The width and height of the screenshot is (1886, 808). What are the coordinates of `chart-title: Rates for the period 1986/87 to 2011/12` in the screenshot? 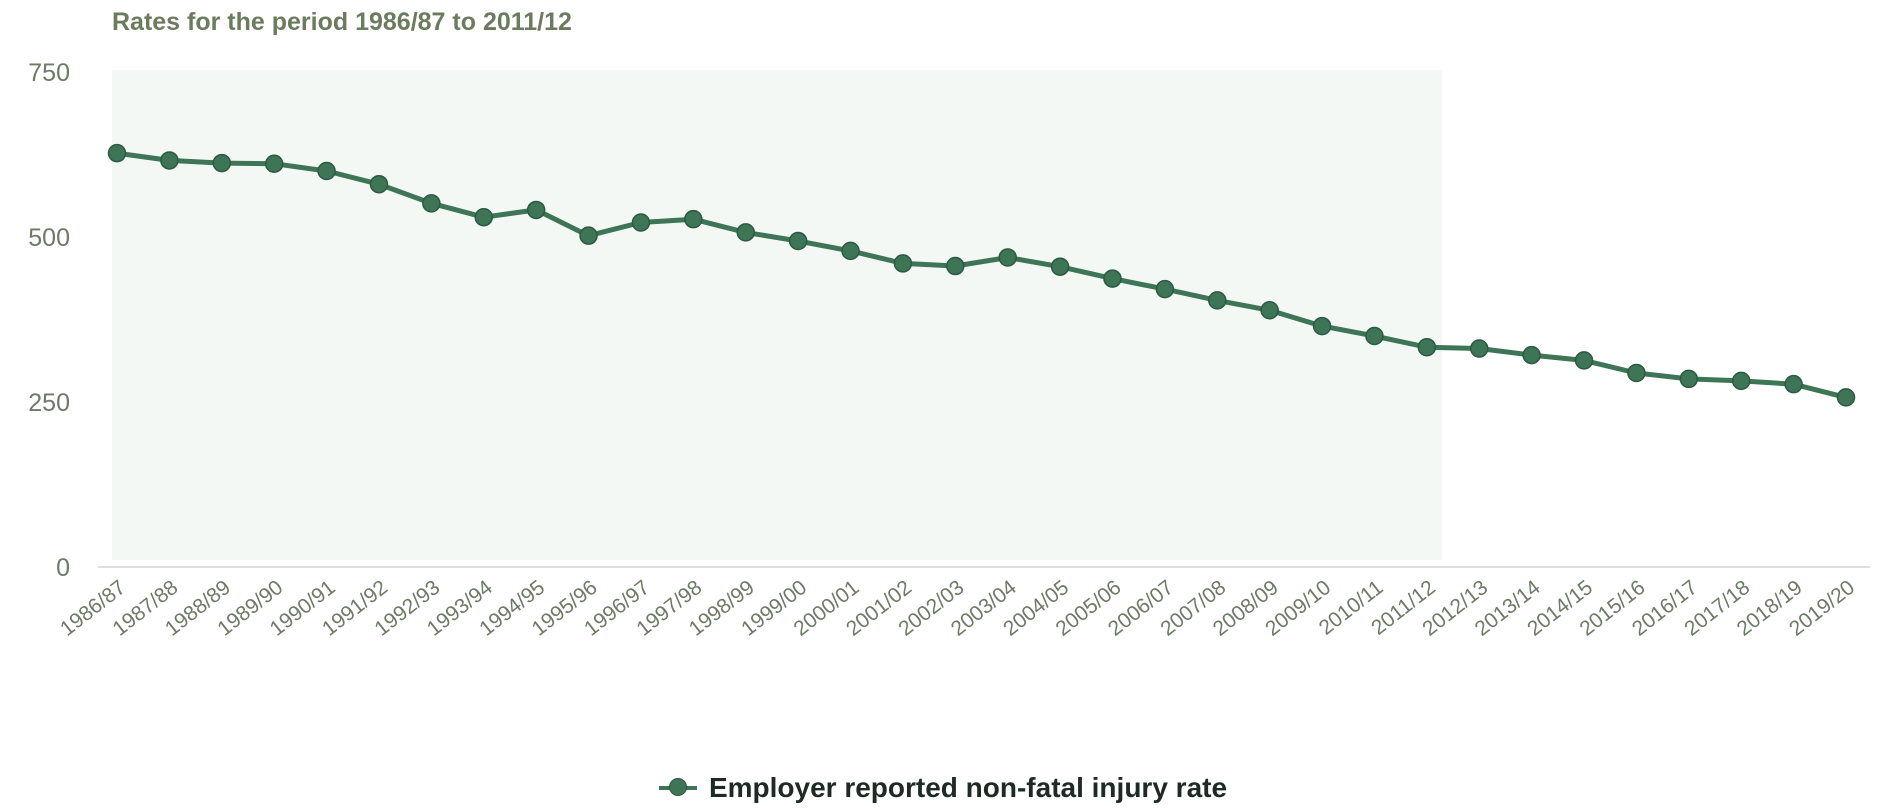 It's located at (342, 22).